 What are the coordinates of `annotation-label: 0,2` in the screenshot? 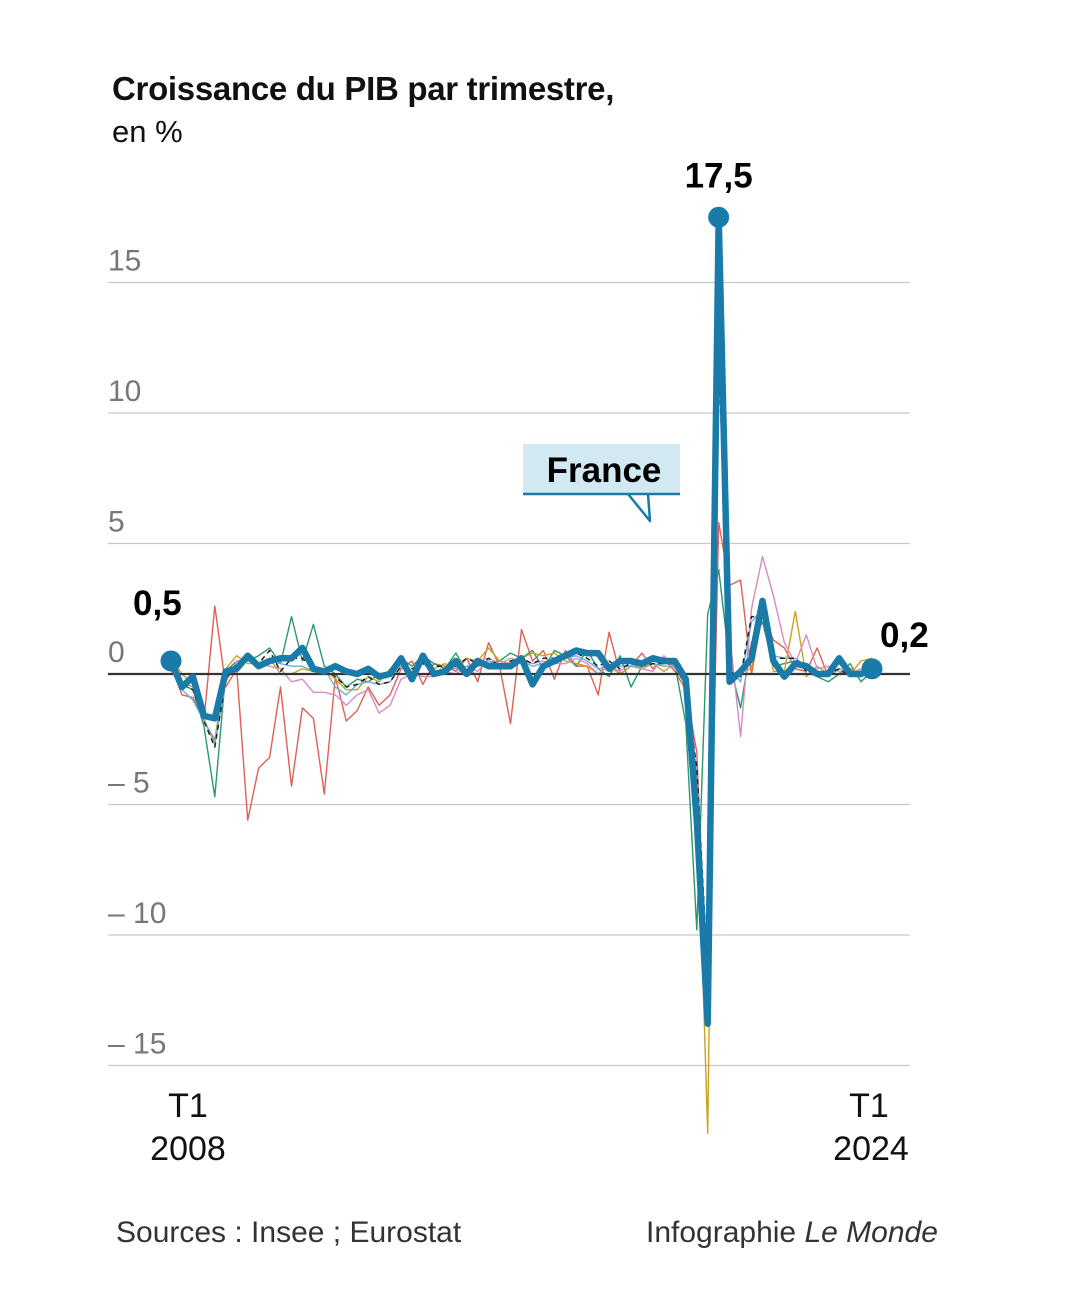 It's located at (904, 635).